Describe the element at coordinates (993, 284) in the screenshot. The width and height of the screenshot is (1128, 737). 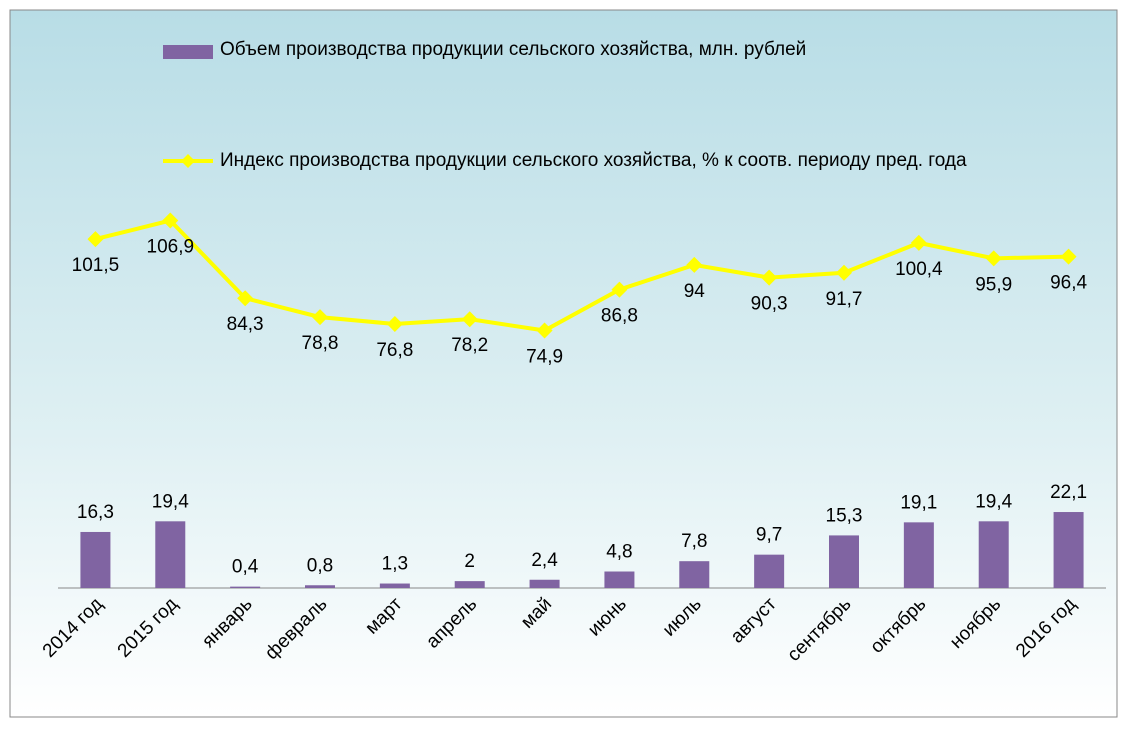
I see `line-value-label: 95,9` at that location.